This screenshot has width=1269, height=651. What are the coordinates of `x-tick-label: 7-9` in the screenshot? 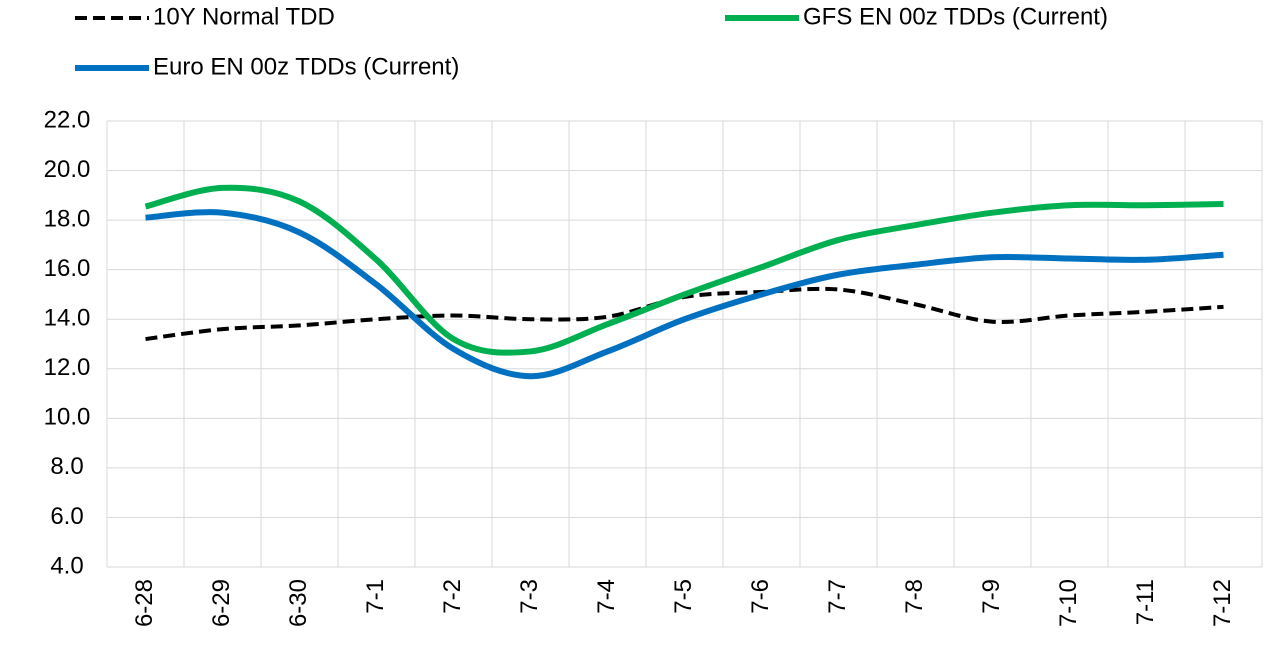 It's located at (991, 596).